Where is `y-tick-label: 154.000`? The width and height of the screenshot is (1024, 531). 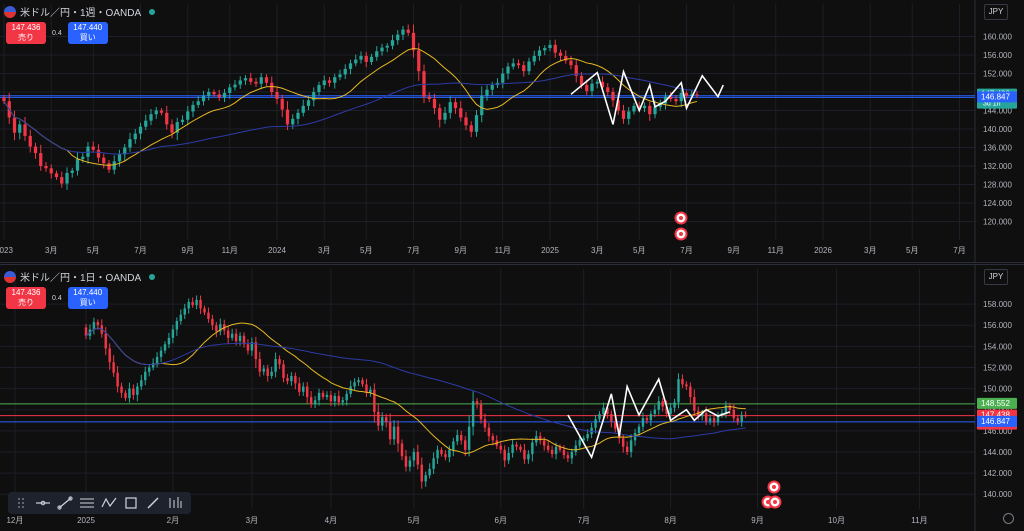 y-tick-label: 154.000 is located at coordinates (997, 346).